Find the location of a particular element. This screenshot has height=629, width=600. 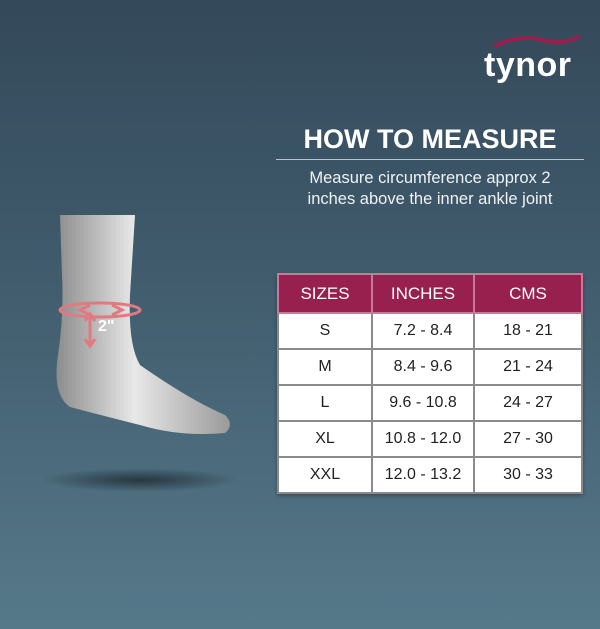

table-row: S 7.2 - 8.4 18 - 21 is located at coordinates (430, 331).